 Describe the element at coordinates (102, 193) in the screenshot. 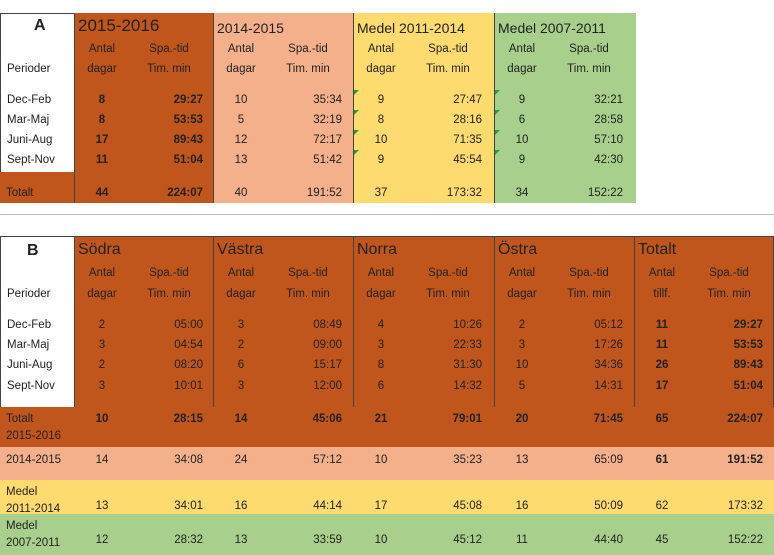

I see `total-count: 44` at that location.